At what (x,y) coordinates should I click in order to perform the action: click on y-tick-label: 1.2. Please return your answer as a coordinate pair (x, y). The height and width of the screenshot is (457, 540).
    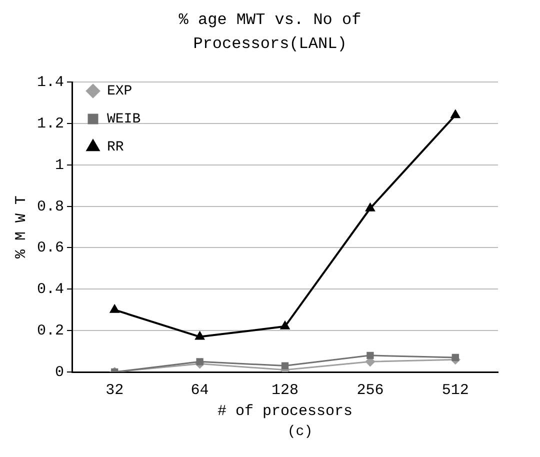
    Looking at the image, I should click on (50, 123).